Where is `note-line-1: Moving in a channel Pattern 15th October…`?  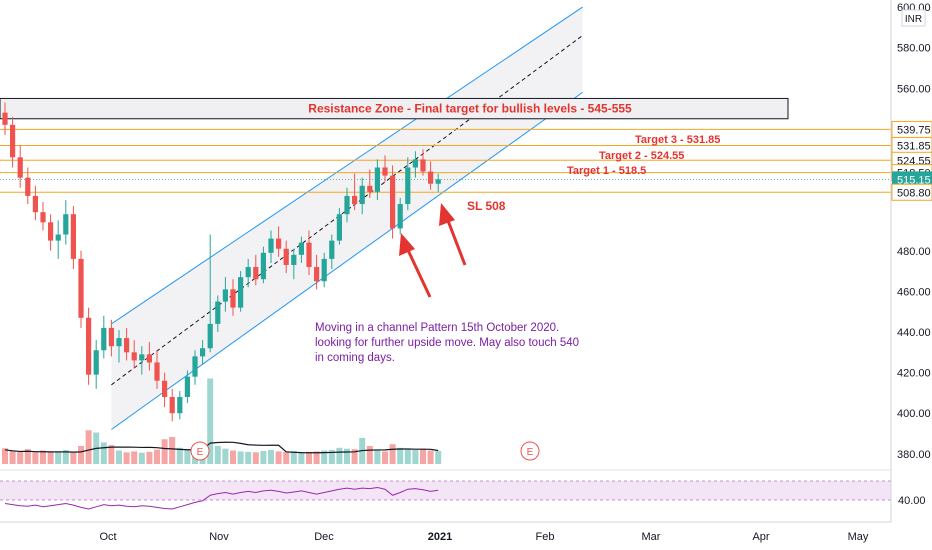
note-line-1: Moving in a channel Pattern 15th October… is located at coordinates (437, 328).